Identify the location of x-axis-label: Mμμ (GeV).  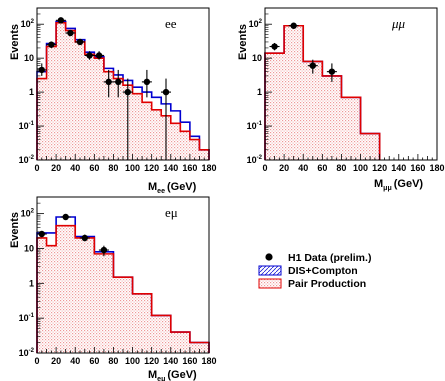
(398, 185).